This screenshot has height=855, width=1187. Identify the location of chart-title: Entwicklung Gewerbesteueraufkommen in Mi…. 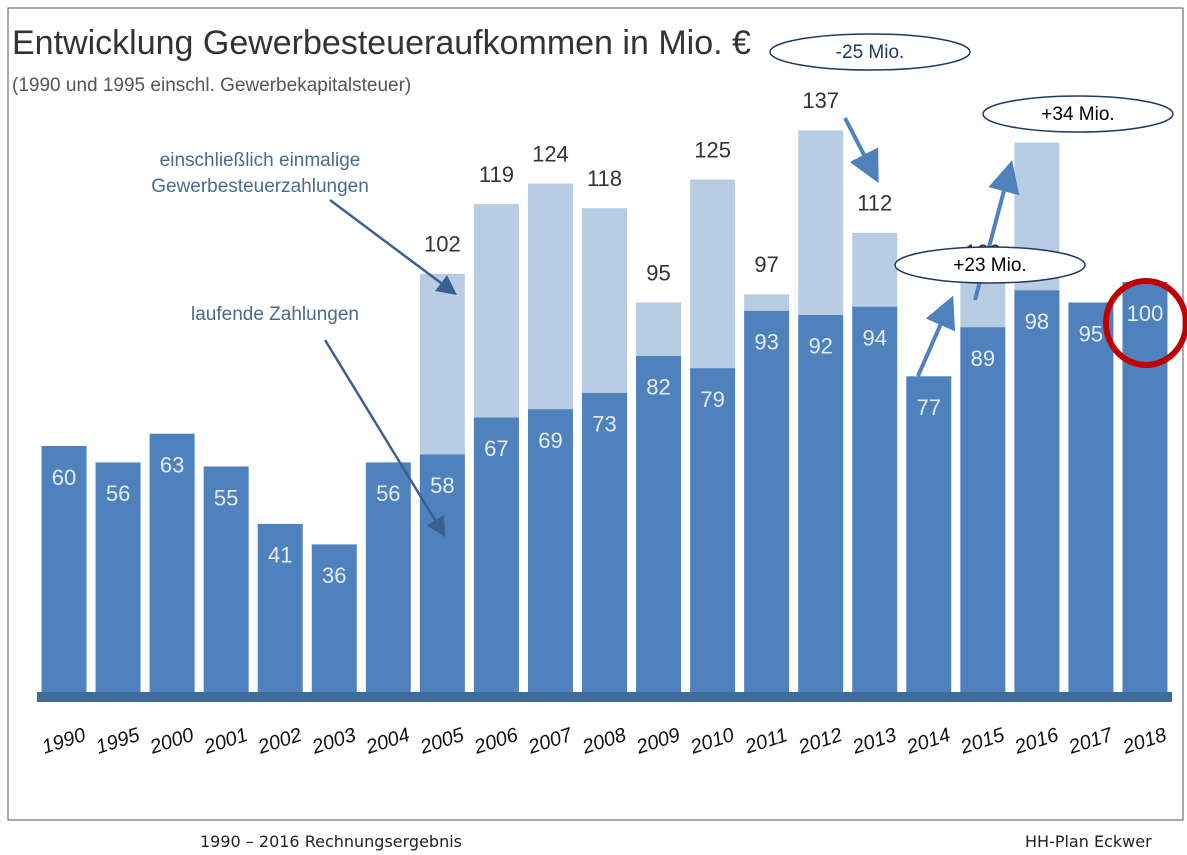
(381, 43).